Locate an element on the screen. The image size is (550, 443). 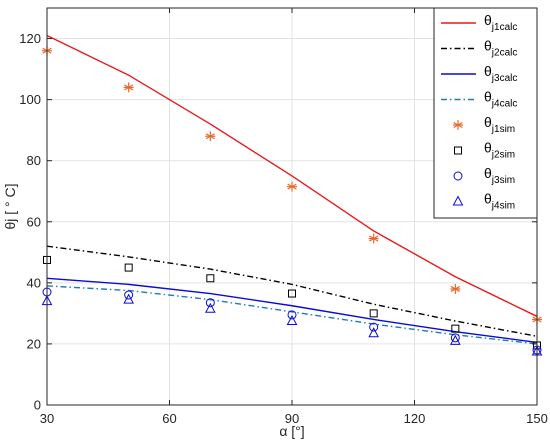
x-axis-label: α [°] is located at coordinates (291, 431).